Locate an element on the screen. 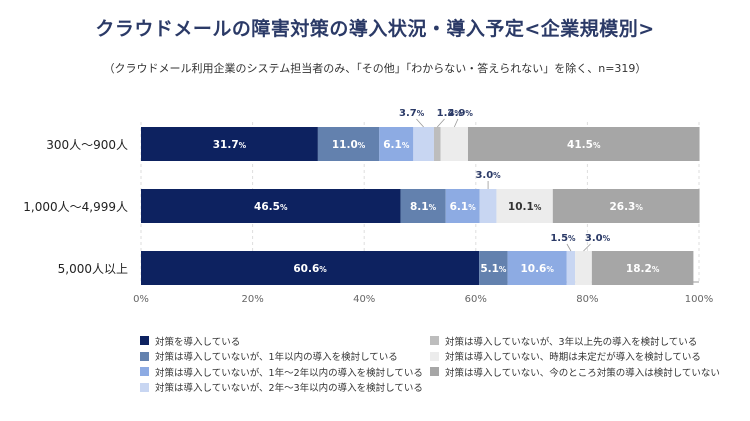 The height and width of the screenshot is (421, 750). data-label: 5.1% is located at coordinates (493, 269).